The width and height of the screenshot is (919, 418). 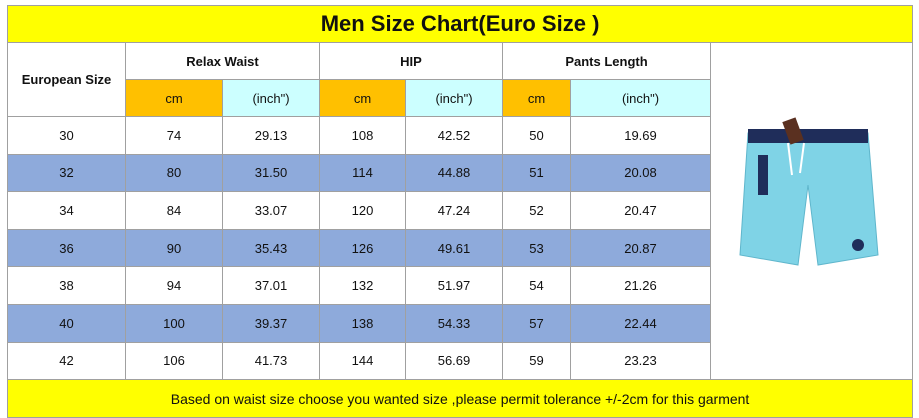 I want to click on row: cm (inch") cm (inch") cm (inch"), so click(x=460, y=98).